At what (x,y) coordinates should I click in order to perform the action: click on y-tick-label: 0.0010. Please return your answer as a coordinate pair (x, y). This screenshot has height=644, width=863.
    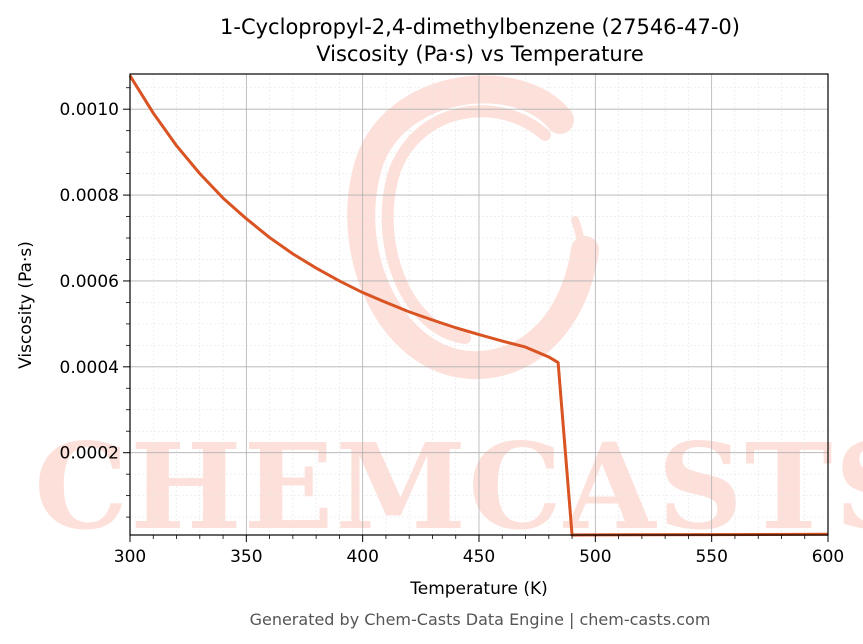
    Looking at the image, I should click on (89, 110).